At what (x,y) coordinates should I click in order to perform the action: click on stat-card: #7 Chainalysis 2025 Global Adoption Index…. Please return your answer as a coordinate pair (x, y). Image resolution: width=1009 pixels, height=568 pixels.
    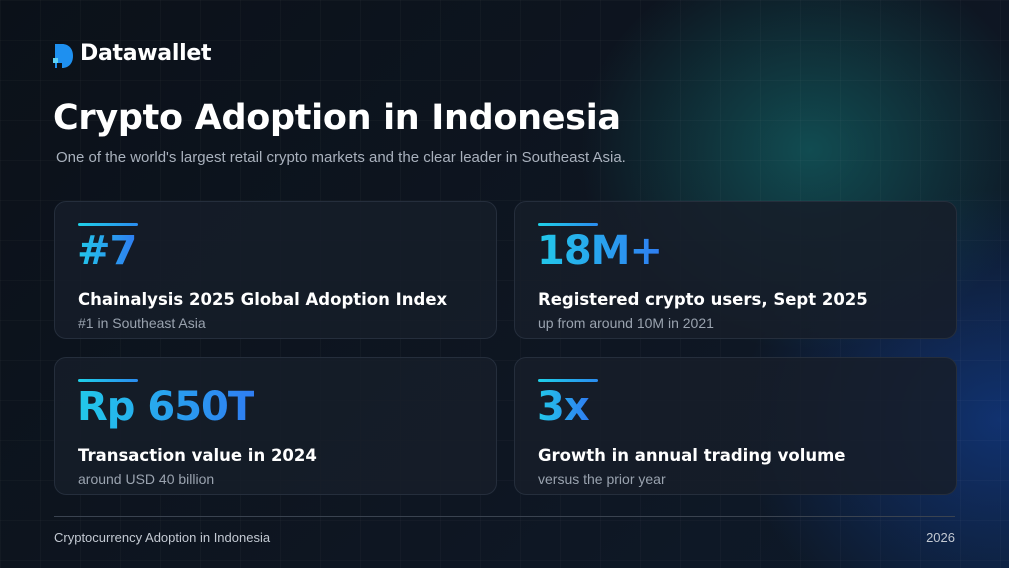
    Looking at the image, I should click on (275, 270).